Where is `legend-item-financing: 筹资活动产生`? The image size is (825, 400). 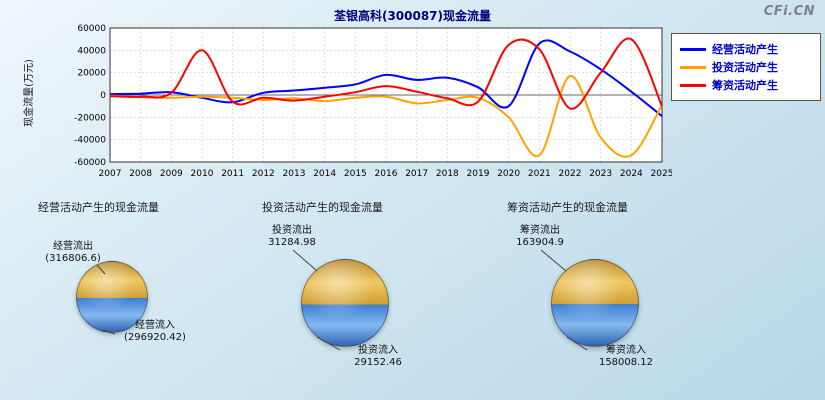 legend-item-financing: 筹资活动产生 is located at coordinates (746, 85).